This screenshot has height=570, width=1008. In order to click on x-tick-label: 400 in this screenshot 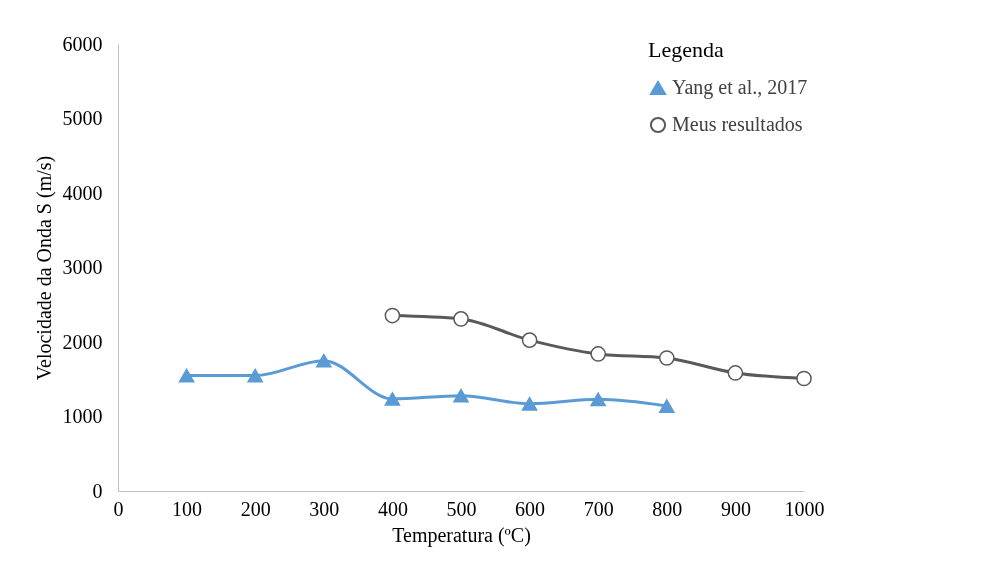, I will do `click(392, 508)`.